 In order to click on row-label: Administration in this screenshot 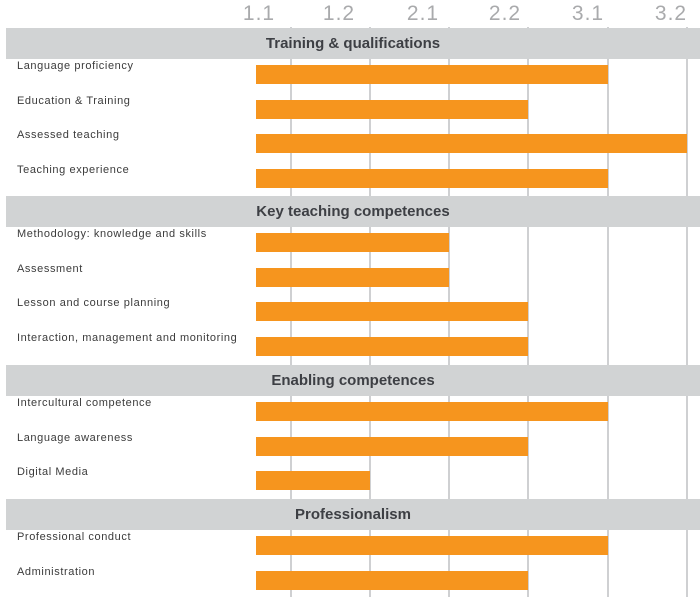, I will do `click(56, 572)`.